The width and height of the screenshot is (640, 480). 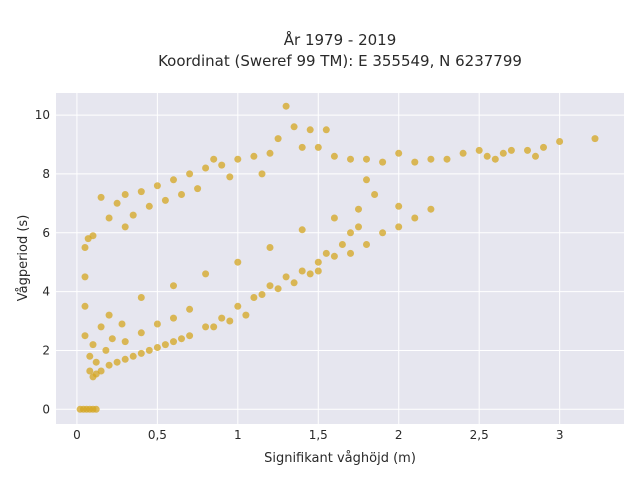 What do you see at coordinates (318, 435) in the screenshot?
I see `x-axis-ticks: 0 0,5 1 1,5 2 2,5 3` at bounding box center [318, 435].